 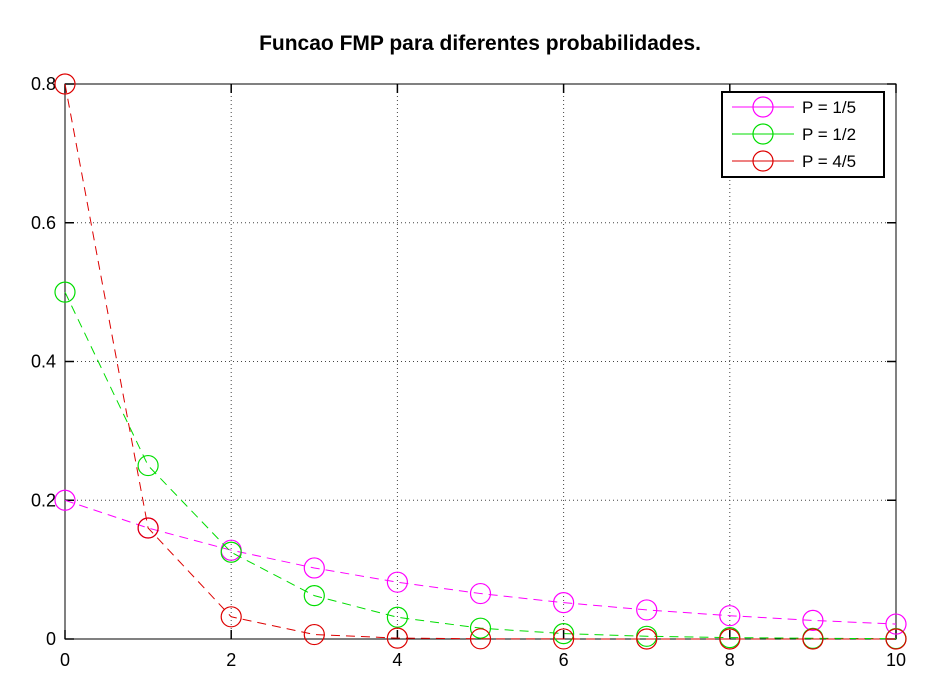 I want to click on legend-label: P = 1/5, so click(x=829, y=107).